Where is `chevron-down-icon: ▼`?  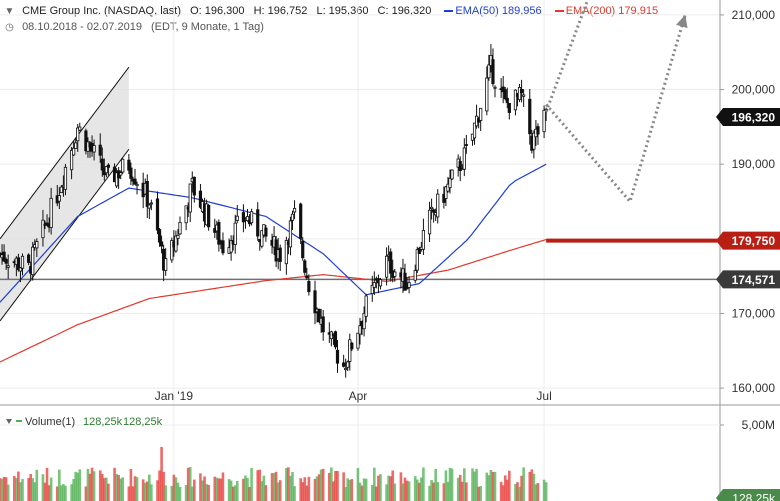 chevron-down-icon: ▼ is located at coordinates (9, 11).